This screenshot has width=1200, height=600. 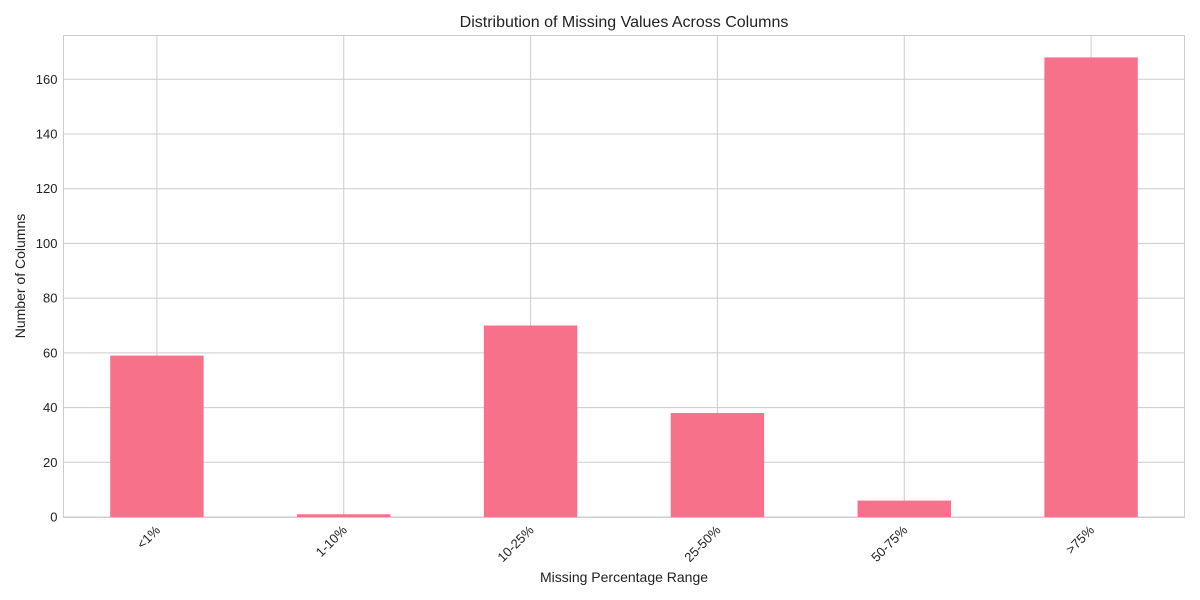 I want to click on y-tick-label: 80, so click(x=50, y=298).